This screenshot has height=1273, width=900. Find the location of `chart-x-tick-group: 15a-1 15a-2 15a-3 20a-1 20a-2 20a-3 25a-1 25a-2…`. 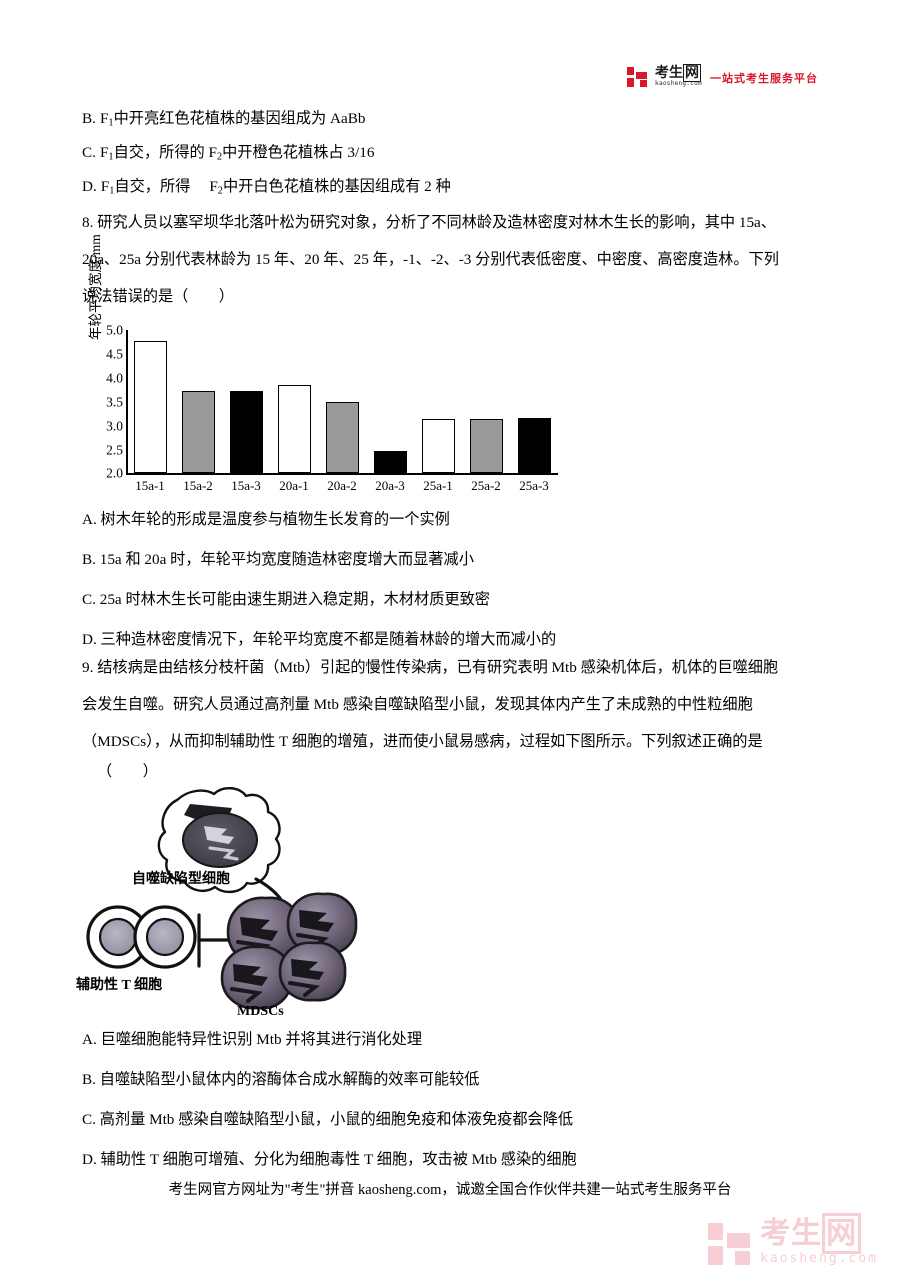

chart-x-tick-group: 15a-1 15a-2 15a-3 20a-1 20a-2 20a-3 25a-1 25a-2… is located at coordinates (342, 486).